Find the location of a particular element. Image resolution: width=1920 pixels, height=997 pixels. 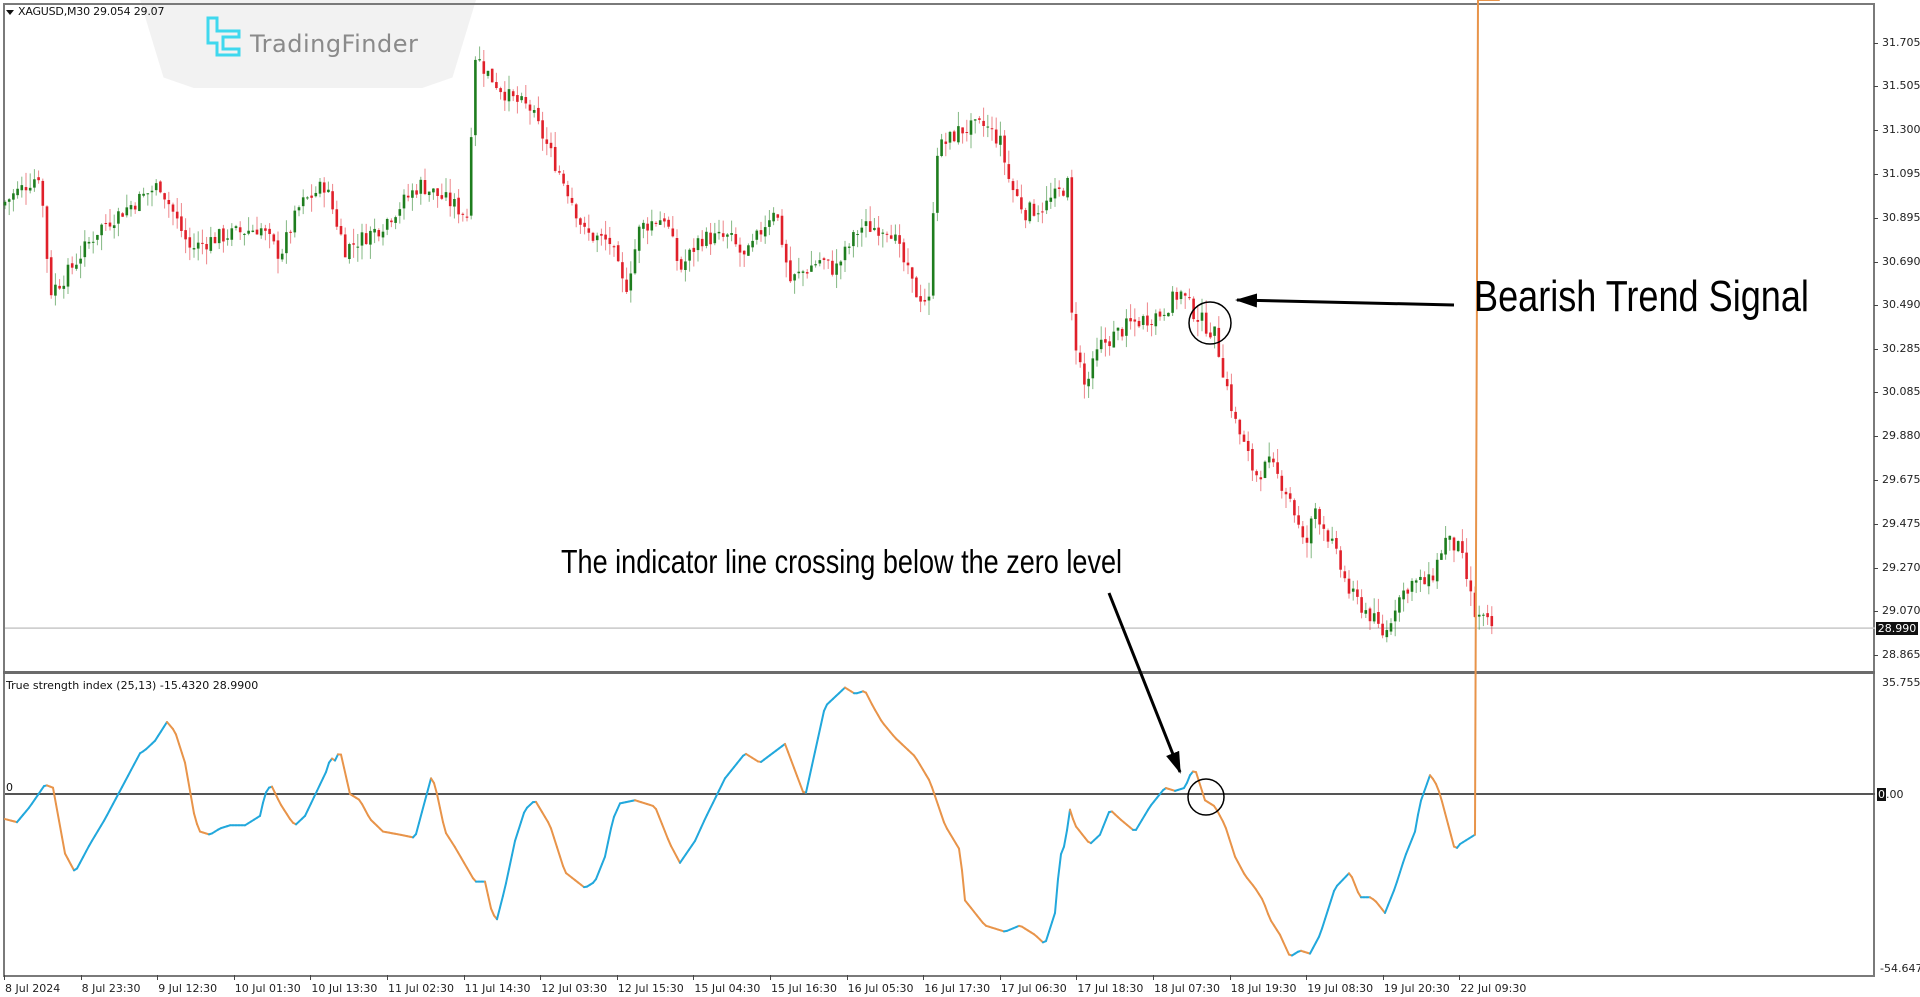

time-label: 16 Jul 17:30 is located at coordinates (957, 988).